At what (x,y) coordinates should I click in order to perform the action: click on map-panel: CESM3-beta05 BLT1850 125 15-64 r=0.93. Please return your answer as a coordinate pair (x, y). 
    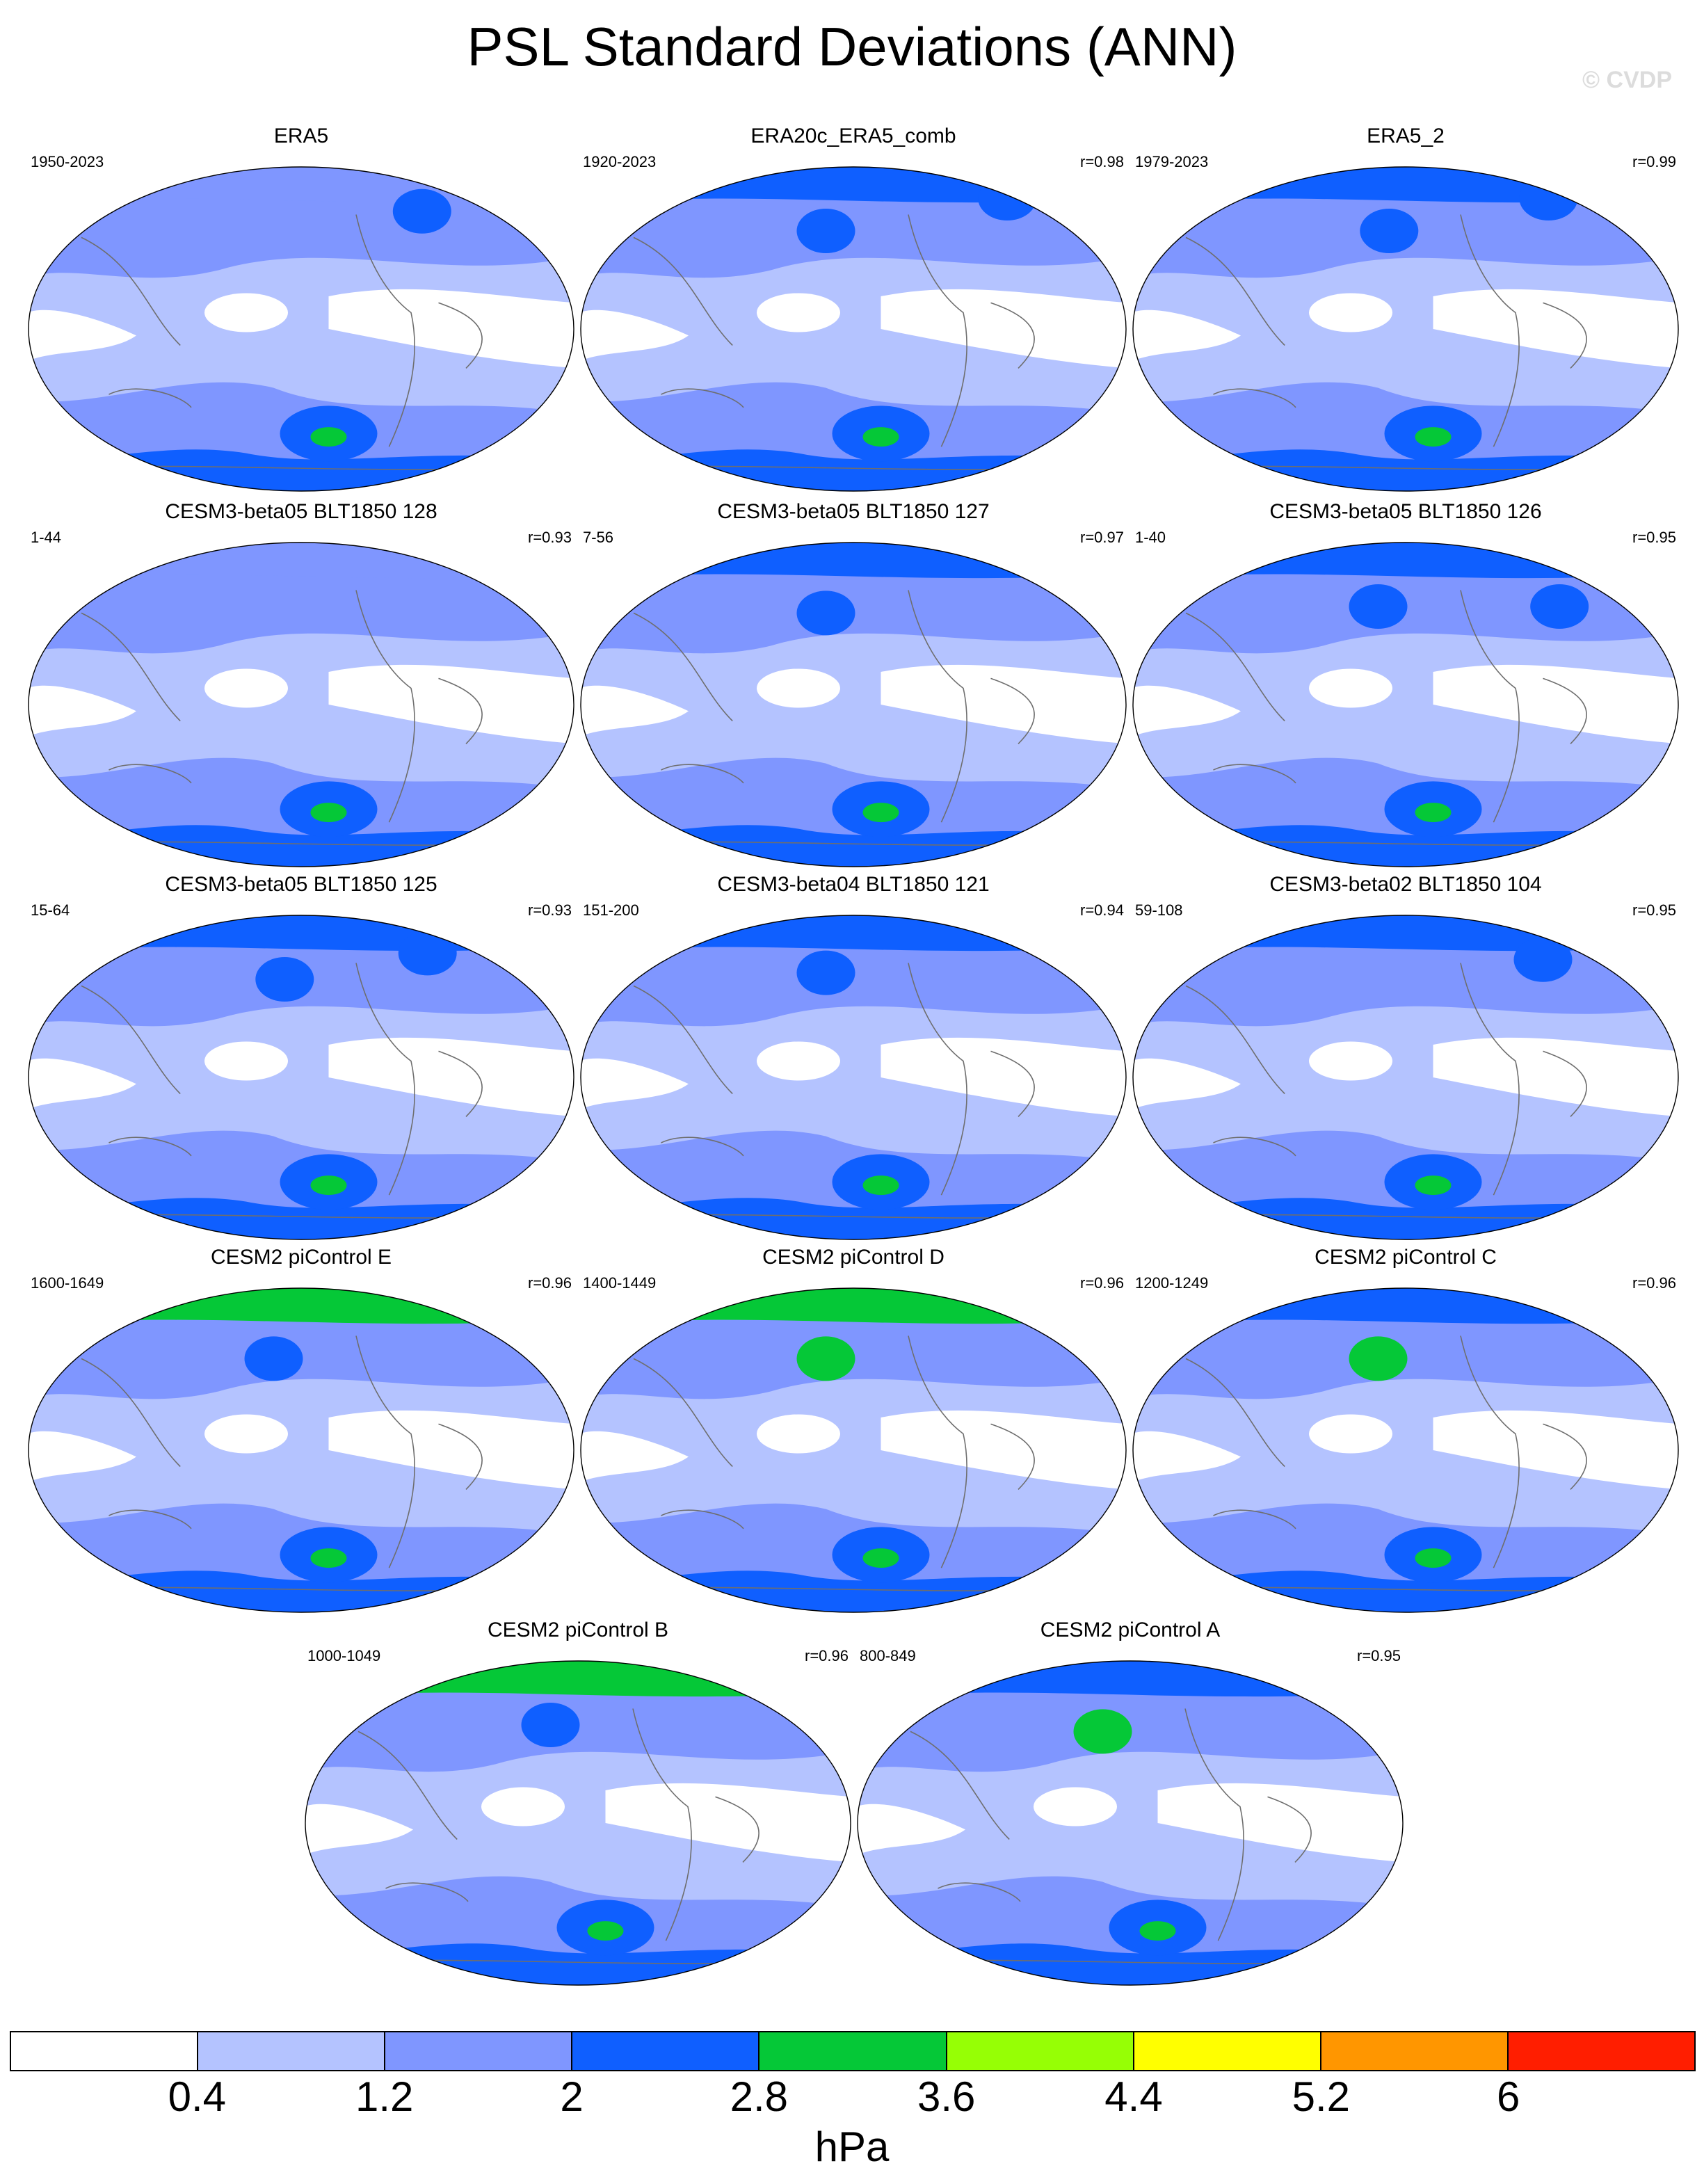
    Looking at the image, I should click on (301, 1060).